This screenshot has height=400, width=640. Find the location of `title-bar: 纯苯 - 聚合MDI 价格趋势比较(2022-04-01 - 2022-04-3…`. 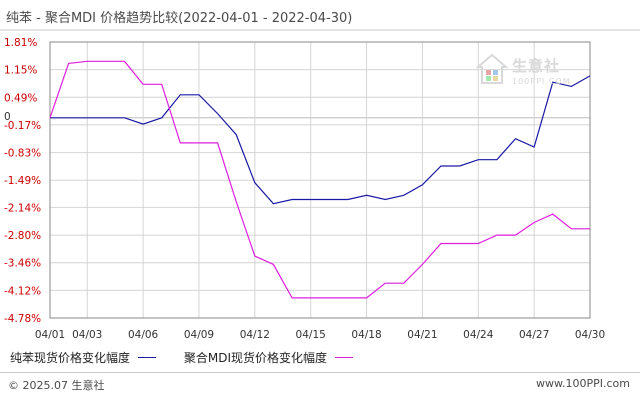

title-bar: 纯苯 - 聚合MDI 价格趋势比较(2022-04-01 - 2022-04-3… is located at coordinates (320, 15).